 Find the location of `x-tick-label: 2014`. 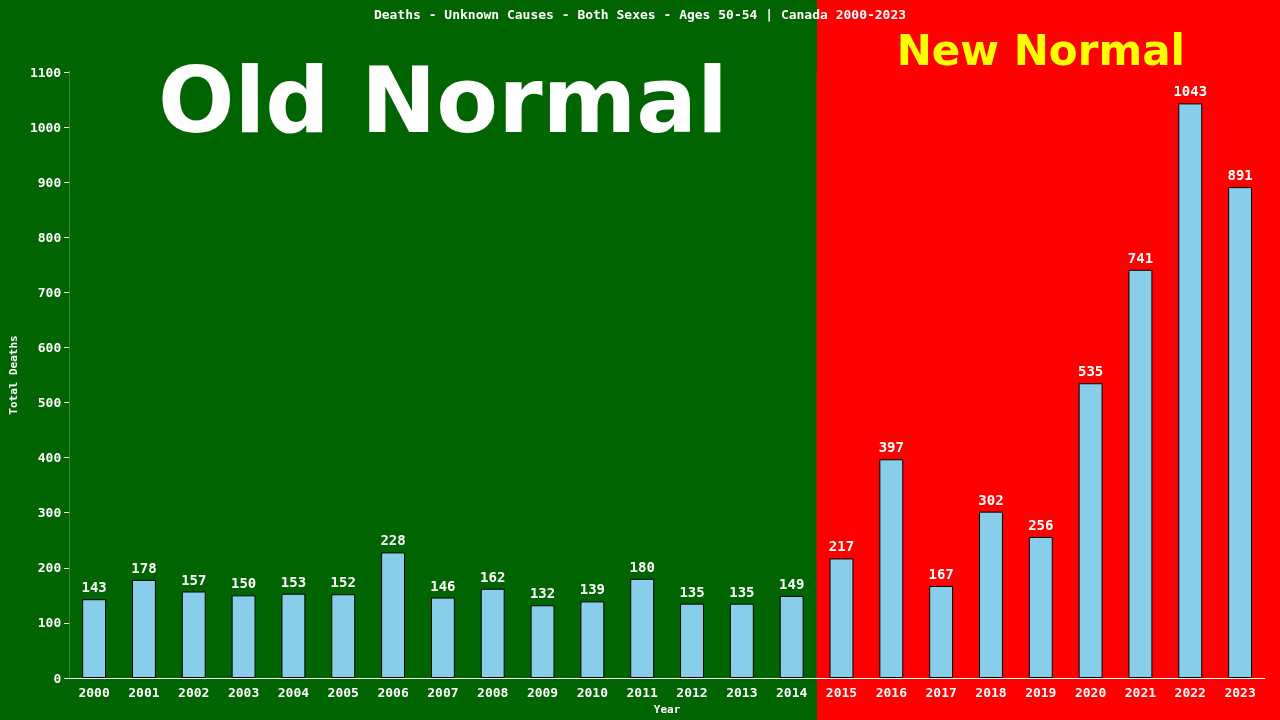

x-tick-label: 2014 is located at coordinates (792, 692).